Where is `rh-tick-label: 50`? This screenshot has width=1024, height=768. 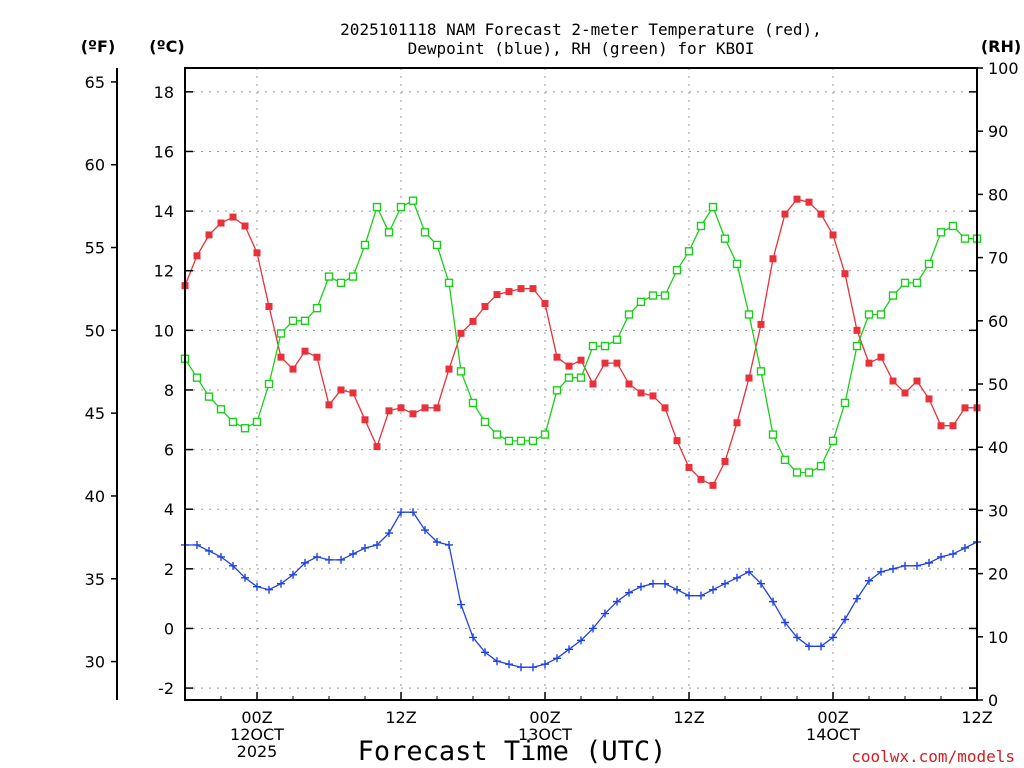 rh-tick-label: 50 is located at coordinates (998, 384).